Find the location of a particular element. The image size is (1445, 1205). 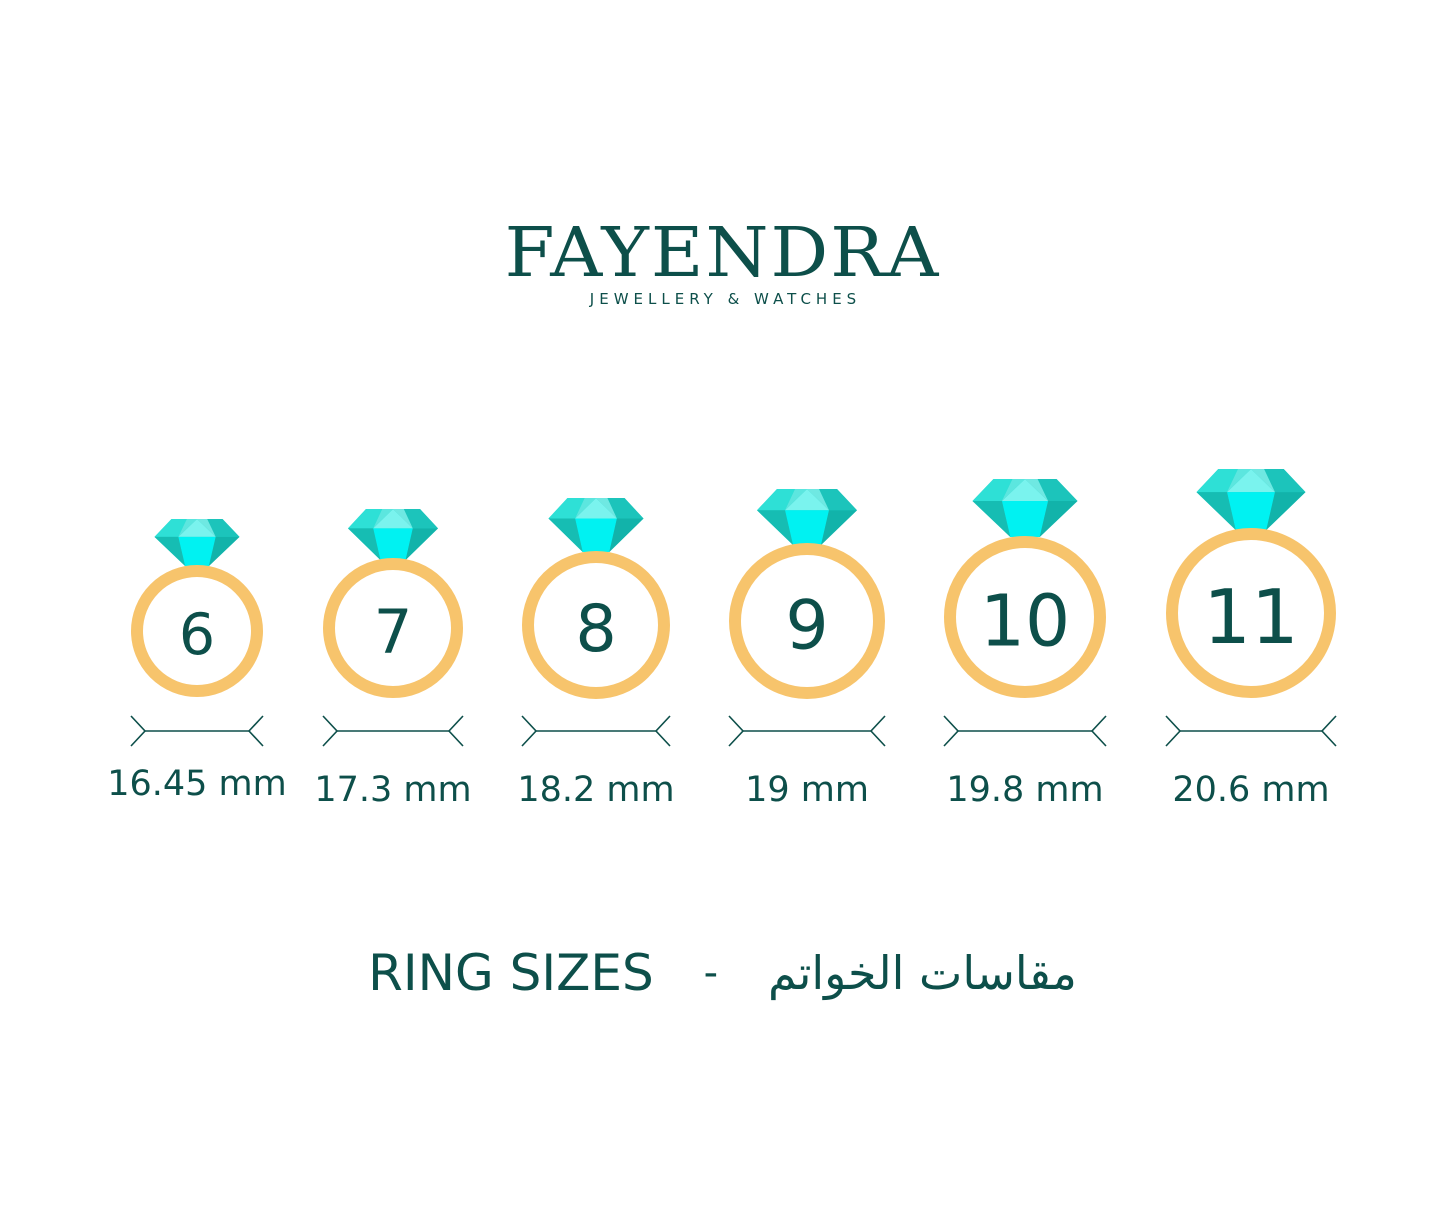

ring-size-8: 8 18.2 mm is located at coordinates (596, 654).